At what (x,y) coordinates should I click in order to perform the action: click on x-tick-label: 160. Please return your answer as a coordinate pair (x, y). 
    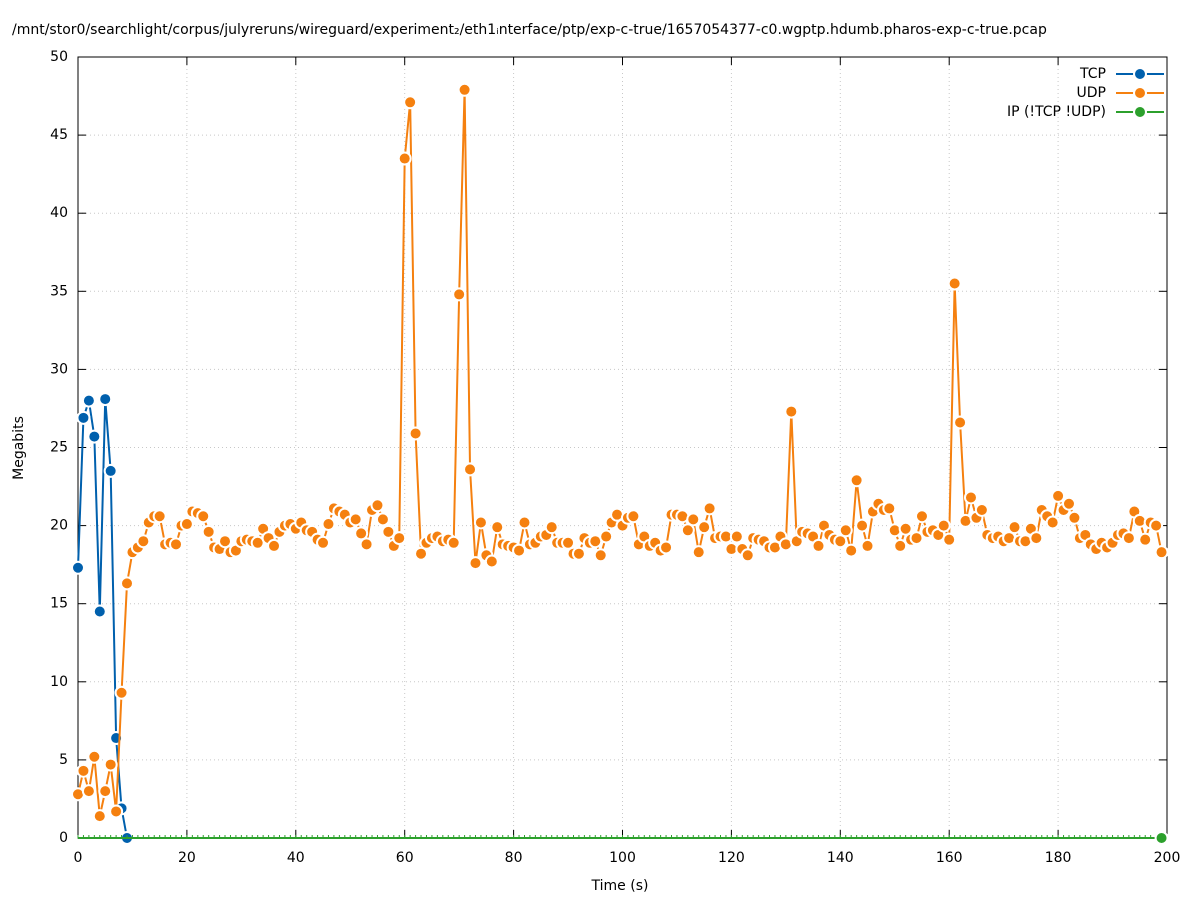
    Looking at the image, I should click on (949, 858).